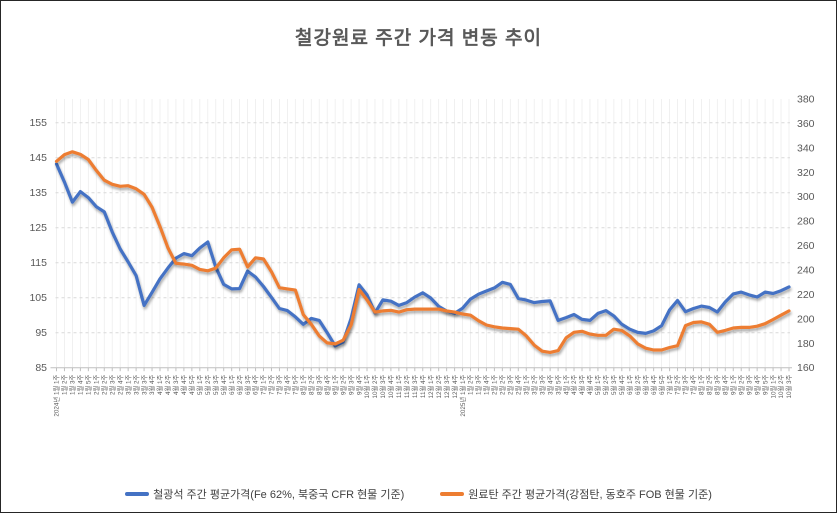 The image size is (837, 513). Describe the element at coordinates (41, 368) in the screenshot. I see `svg-text: 85` at that location.